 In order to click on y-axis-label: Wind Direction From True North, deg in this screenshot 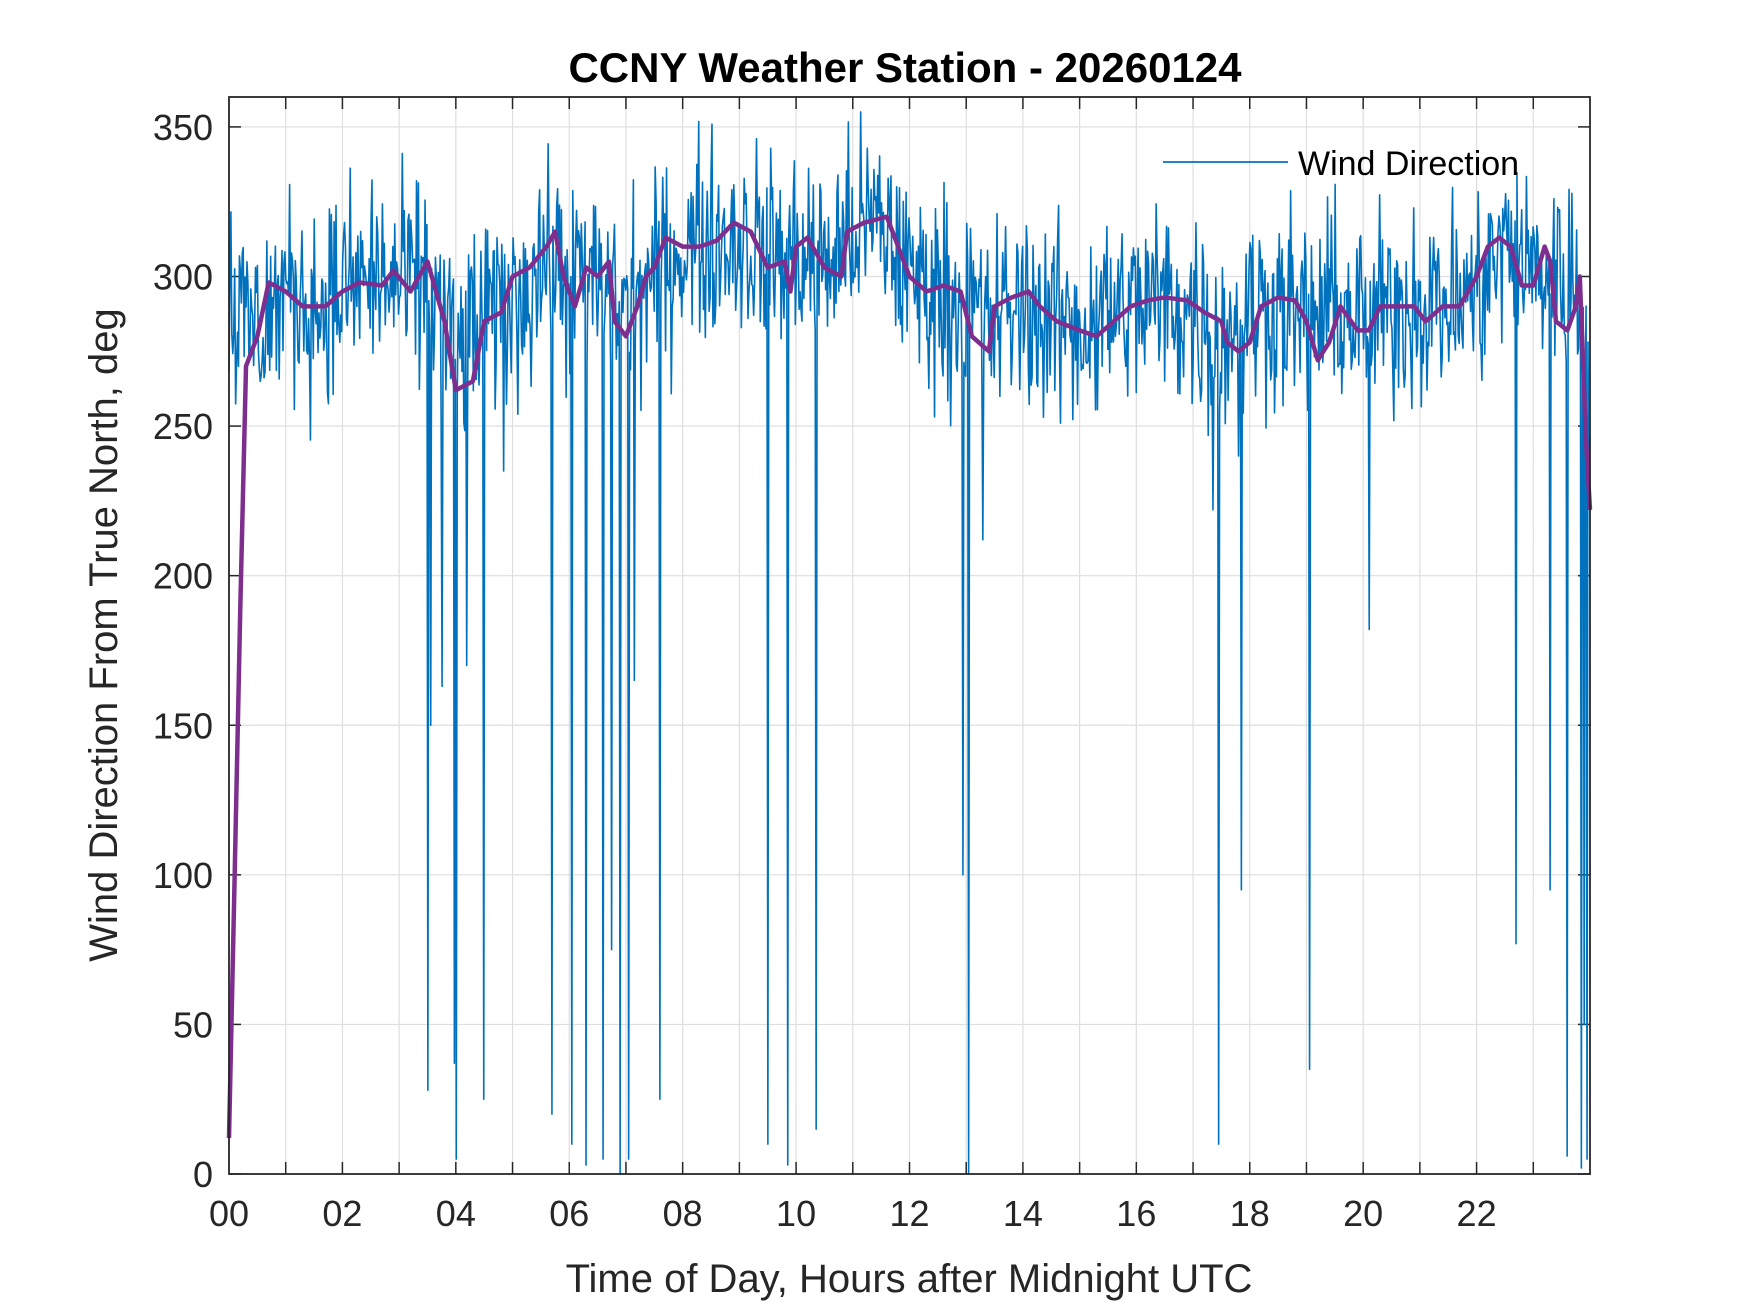, I will do `click(104, 635)`.